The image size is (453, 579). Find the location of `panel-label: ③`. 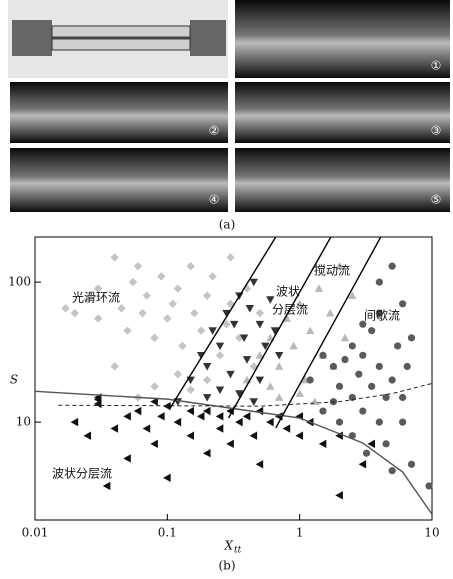

panel-label: ③ is located at coordinates (436, 131).